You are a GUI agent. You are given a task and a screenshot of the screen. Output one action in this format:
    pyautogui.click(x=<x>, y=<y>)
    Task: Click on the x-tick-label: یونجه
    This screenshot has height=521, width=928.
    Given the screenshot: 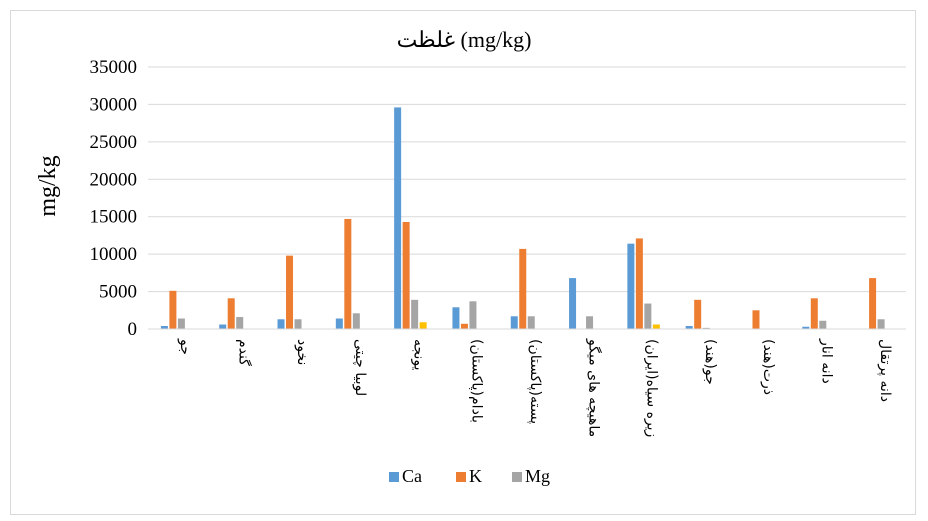 What is the action you would take?
    pyautogui.click(x=418, y=355)
    